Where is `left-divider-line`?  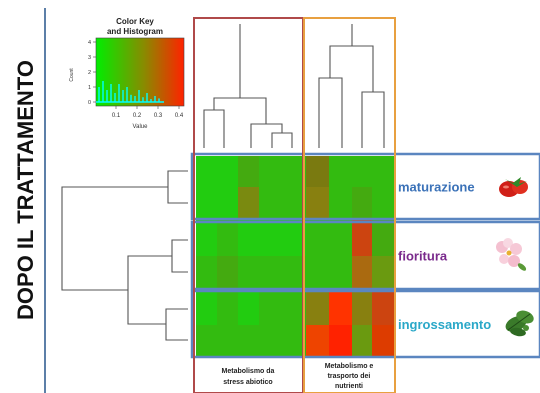 left-divider-line is located at coordinates (45, 200).